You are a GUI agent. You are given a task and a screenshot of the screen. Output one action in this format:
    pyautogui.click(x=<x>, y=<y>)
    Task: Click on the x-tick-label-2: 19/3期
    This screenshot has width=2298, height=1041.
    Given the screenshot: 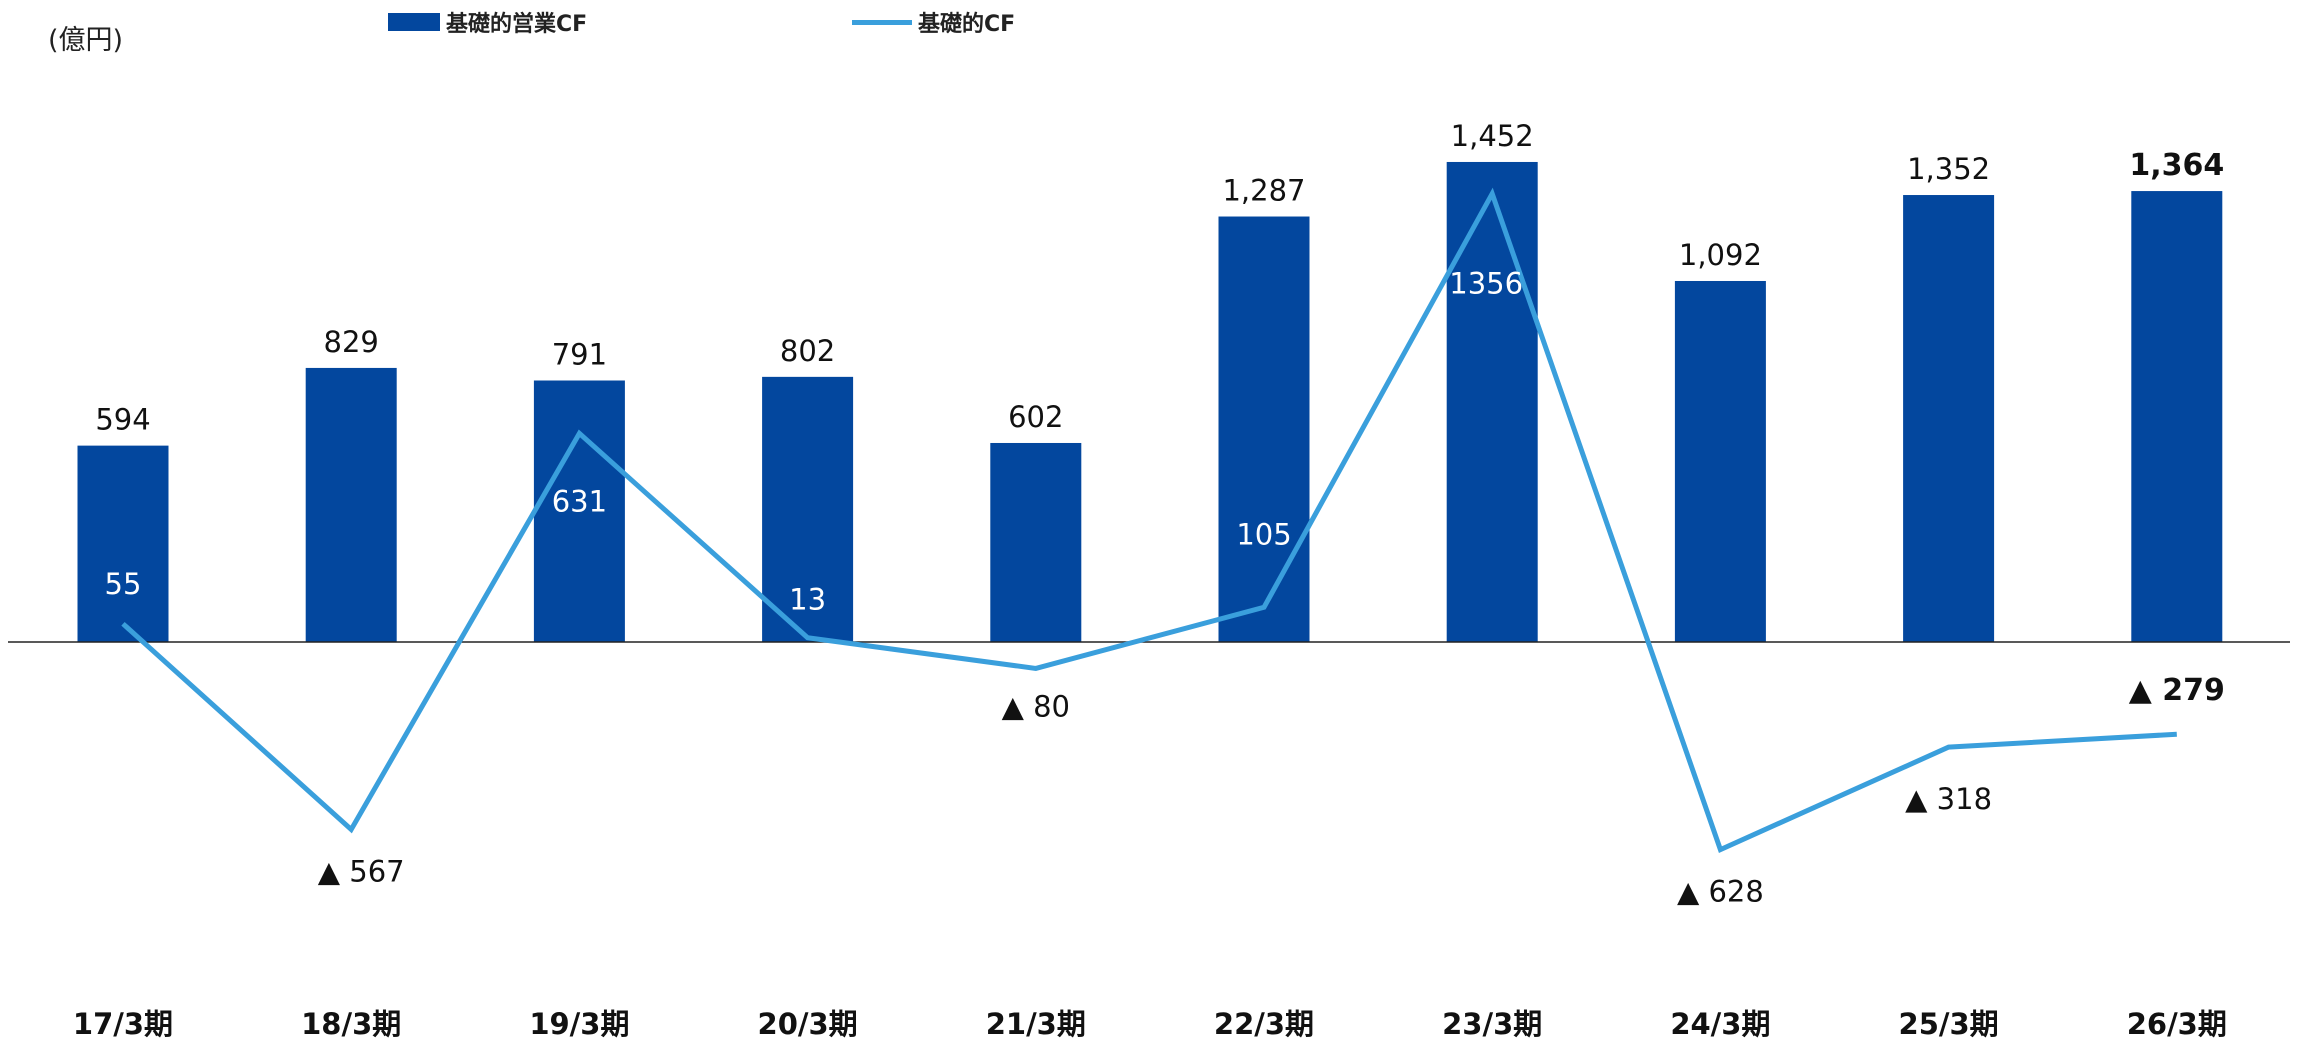 What is the action you would take?
    pyautogui.click(x=579, y=1024)
    